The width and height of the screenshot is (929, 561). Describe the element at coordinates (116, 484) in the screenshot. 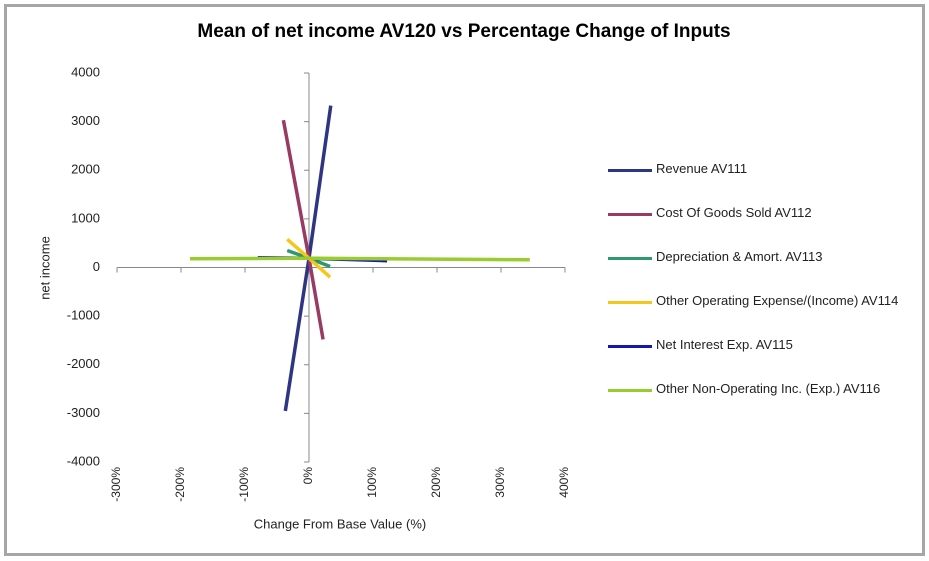

I see `x-tick-label: -300%` at that location.